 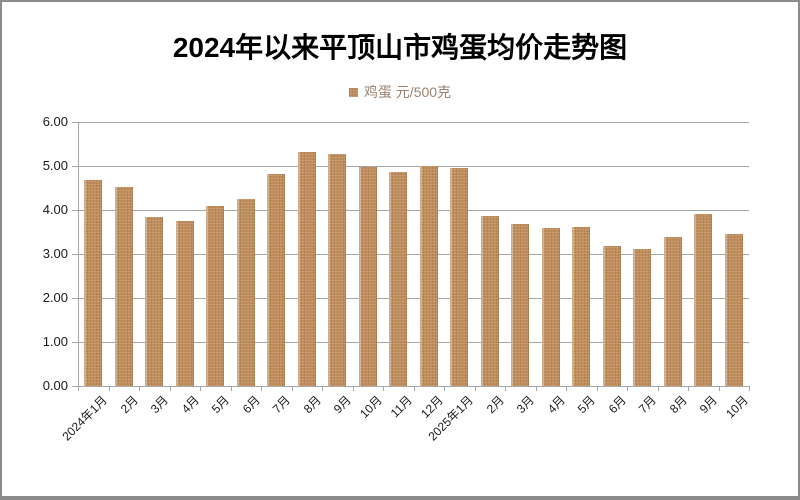 What do you see at coordinates (55, 341) in the screenshot?
I see `y-axis-label: 1.00` at bounding box center [55, 341].